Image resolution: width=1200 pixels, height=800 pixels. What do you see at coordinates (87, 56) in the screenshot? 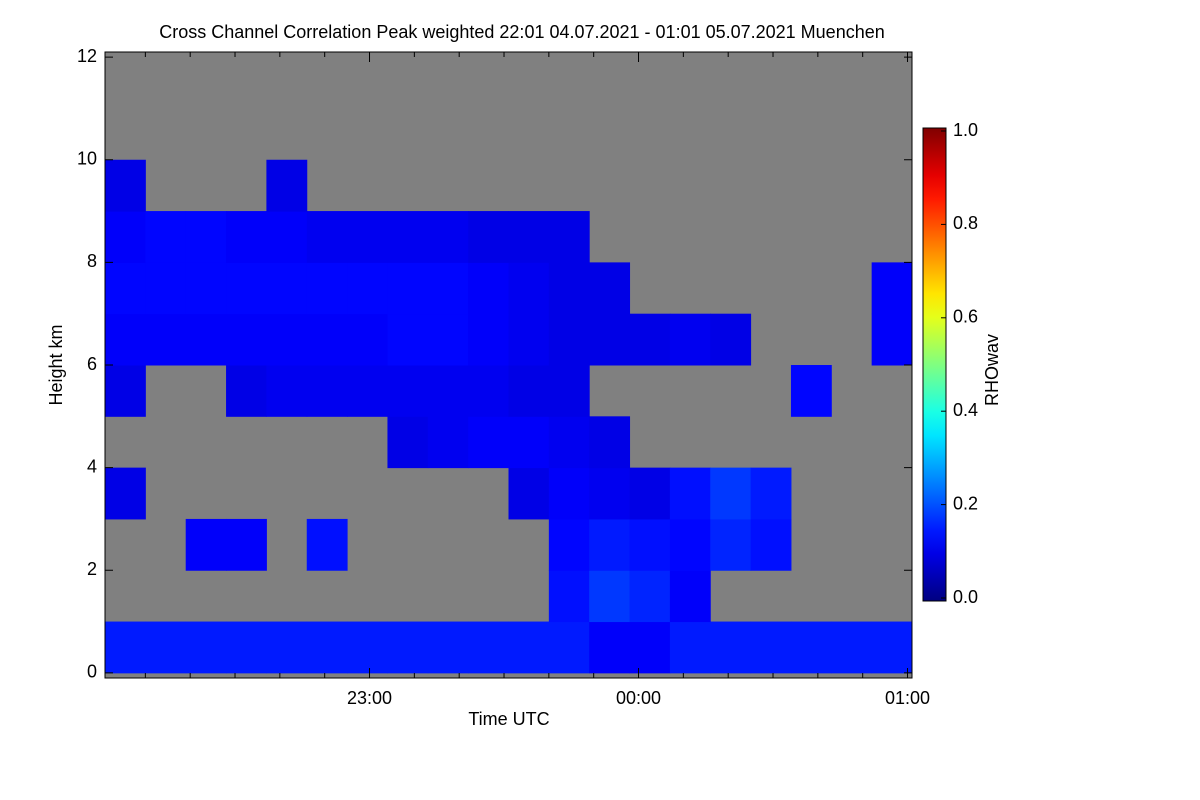
I see `y-tick-label: 12` at bounding box center [87, 56].